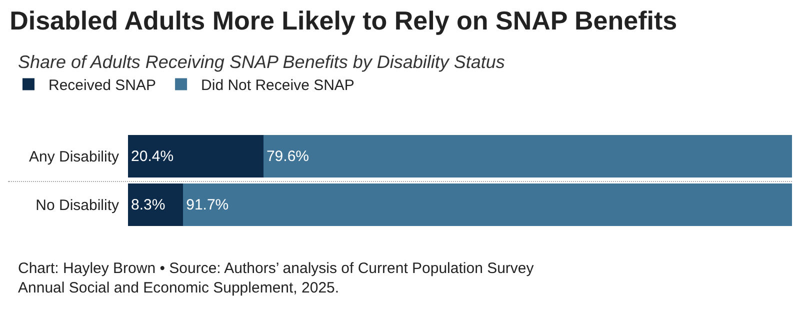 The width and height of the screenshot is (800, 321). What do you see at coordinates (277, 85) in the screenshot?
I see `legend-label: Did Not Receive SNAP` at bounding box center [277, 85].